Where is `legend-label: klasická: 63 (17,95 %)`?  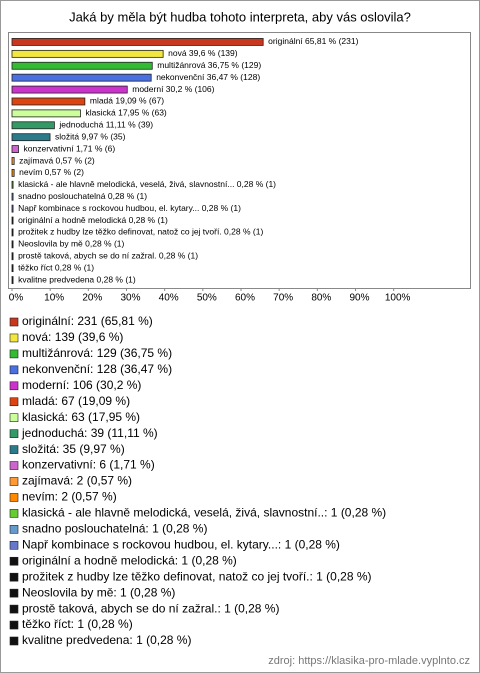 legend-label: klasická: 63 (17,95 %) is located at coordinates (81, 417).